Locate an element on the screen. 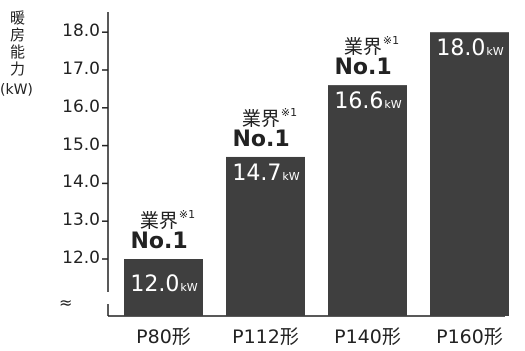 Image resolution: width=525 pixels, height=351 pixels. bar-value-label: 18.0kW is located at coordinates (470, 48).